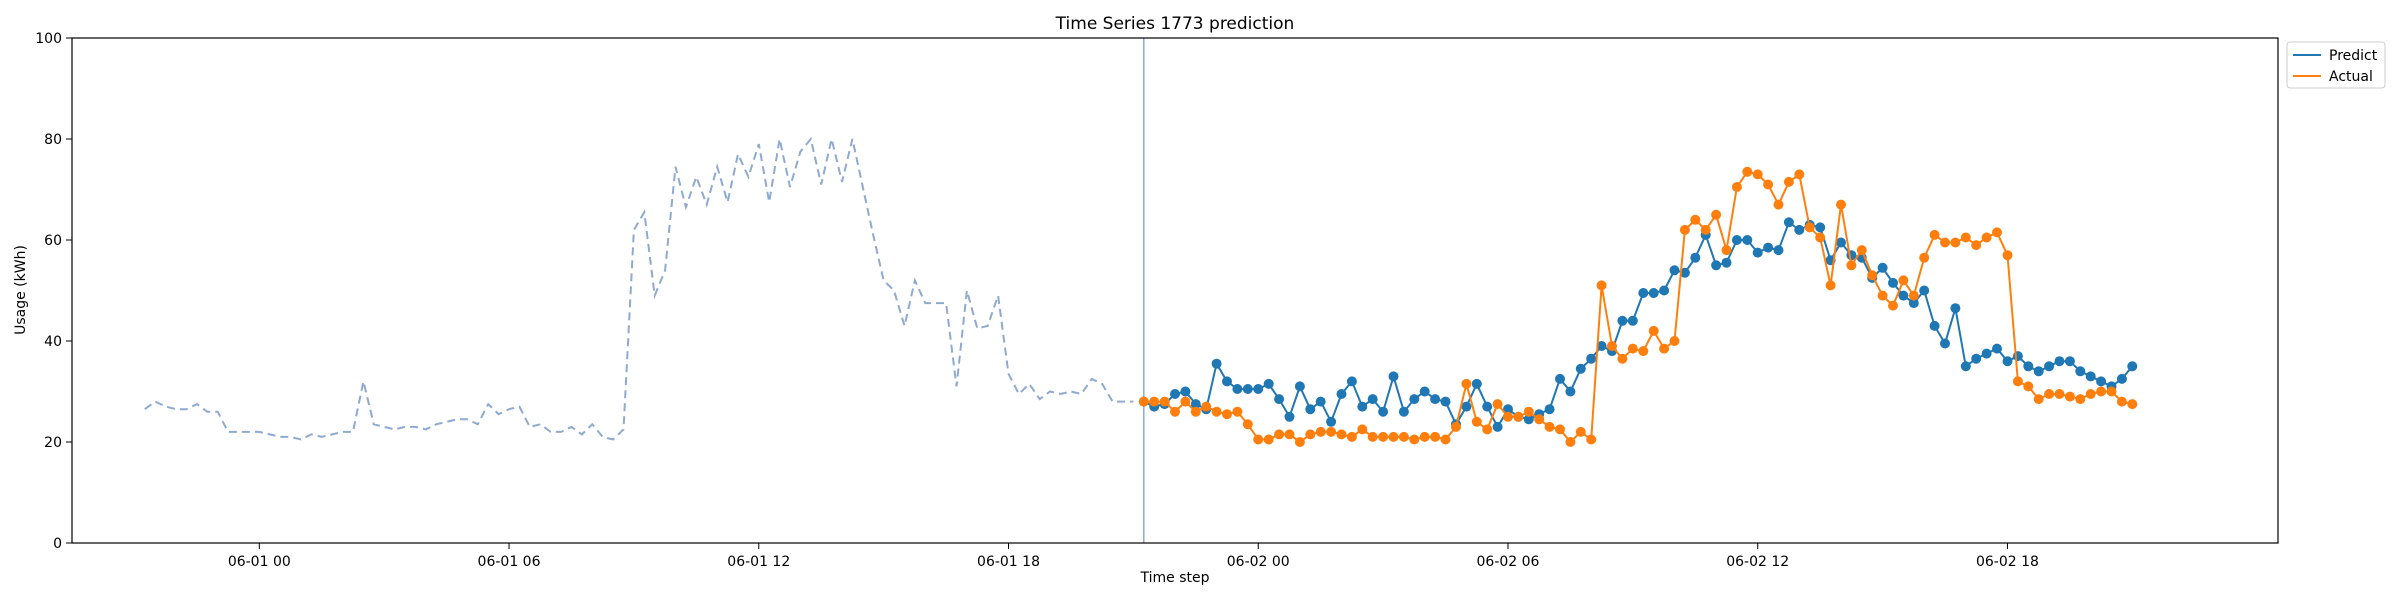 This screenshot has height=600, width=2400. What do you see at coordinates (1508, 562) in the screenshot?
I see `x-tick-label: 06-02 06` at bounding box center [1508, 562].